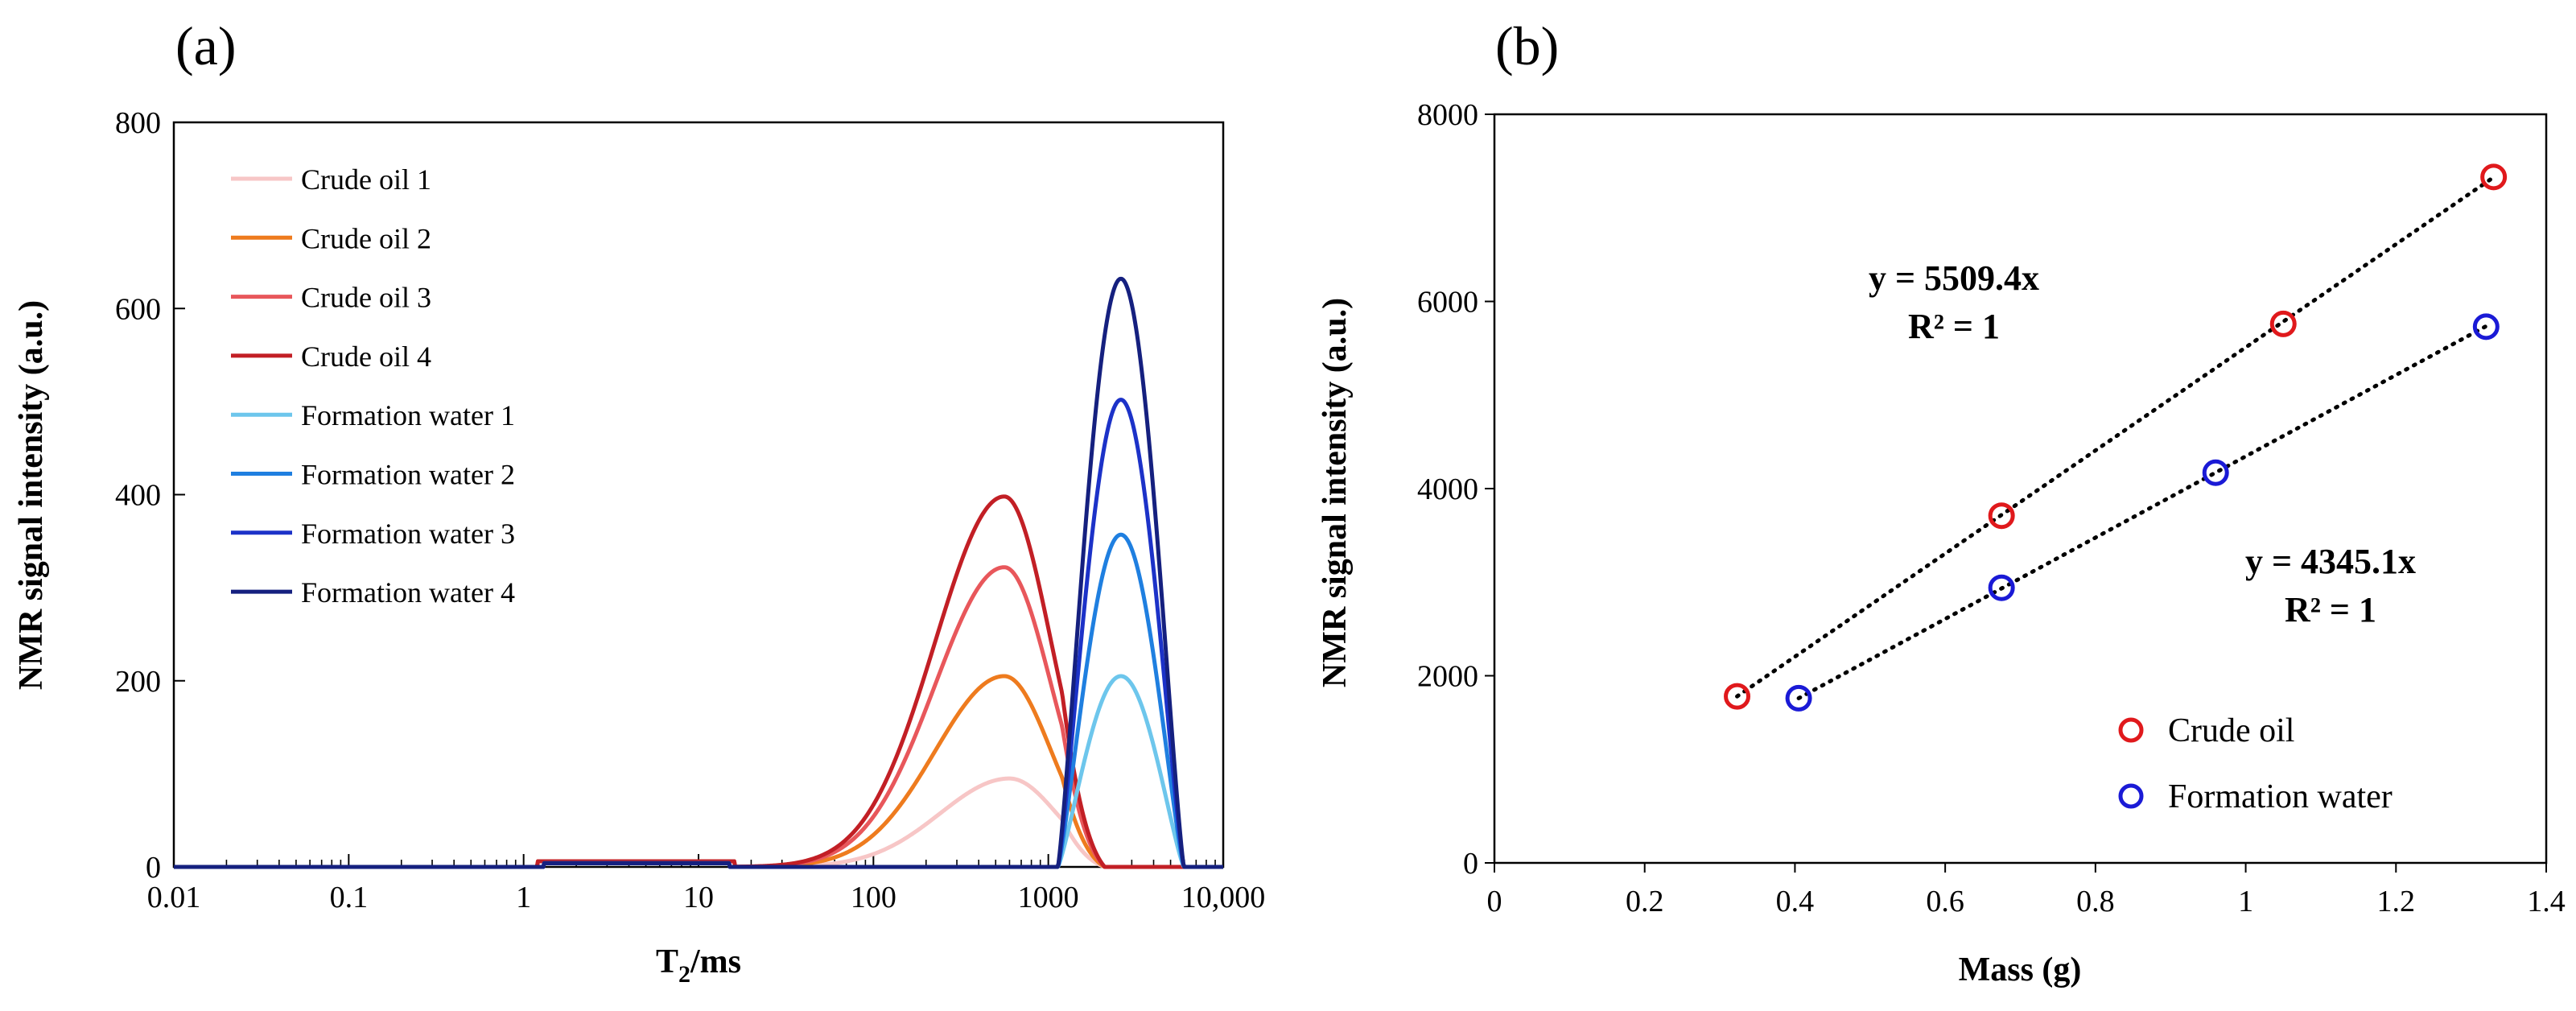  What do you see at coordinates (366, 356) in the screenshot?
I see `legend-label-4: Crude oil 4` at bounding box center [366, 356].